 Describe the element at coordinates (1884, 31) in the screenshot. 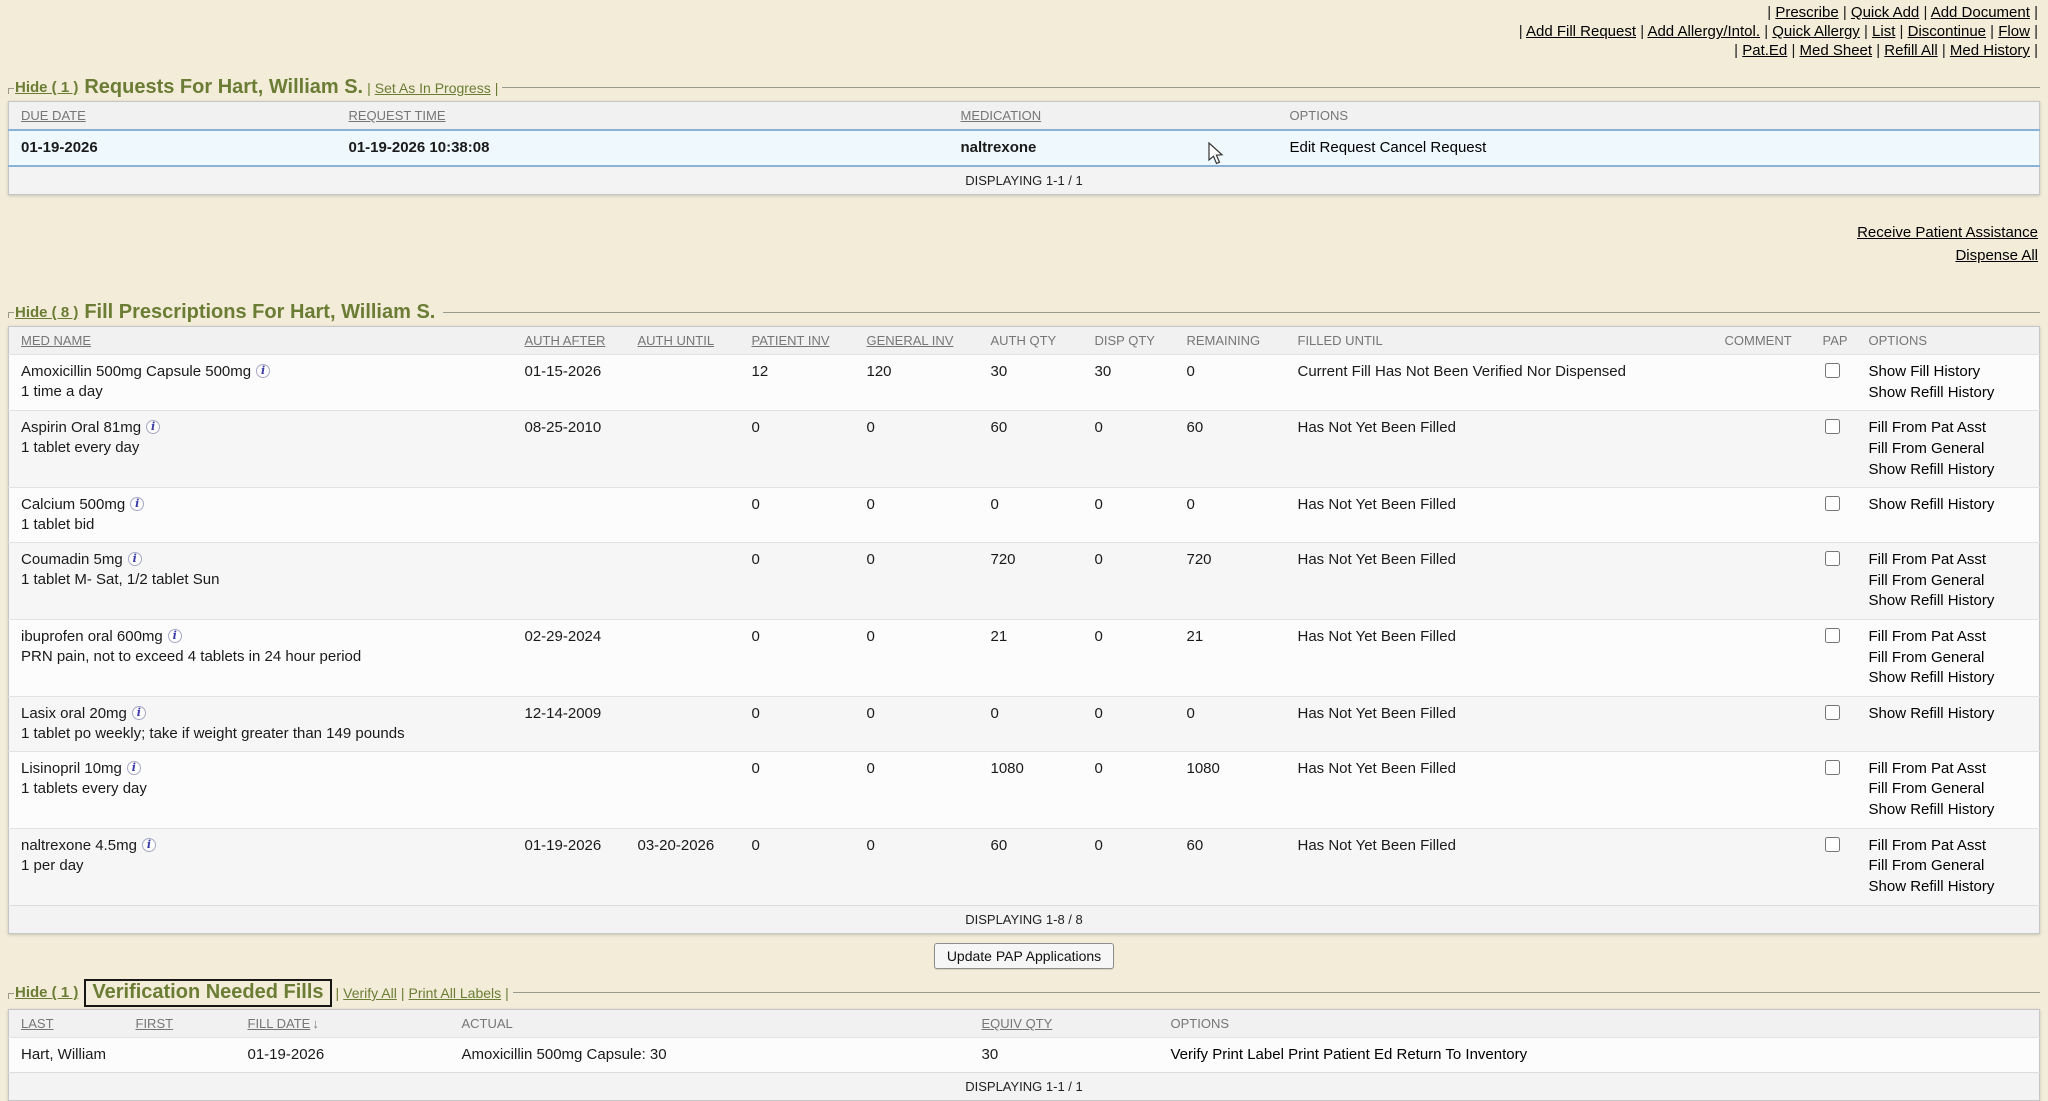

I see `nav-link-list: List` at that location.